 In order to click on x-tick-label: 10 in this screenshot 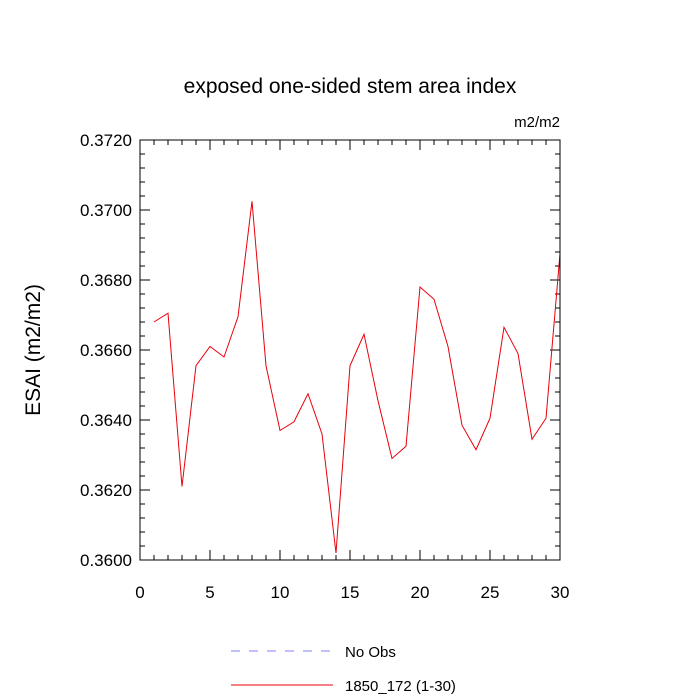, I will do `click(280, 592)`.